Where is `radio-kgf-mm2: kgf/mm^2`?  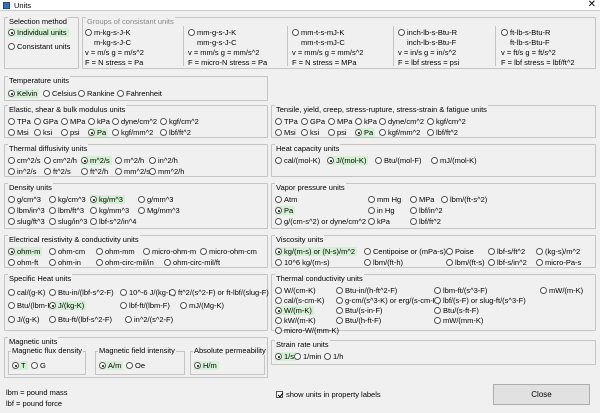
radio-kgf-mm2: kgf/mm^2 is located at coordinates (132, 132).